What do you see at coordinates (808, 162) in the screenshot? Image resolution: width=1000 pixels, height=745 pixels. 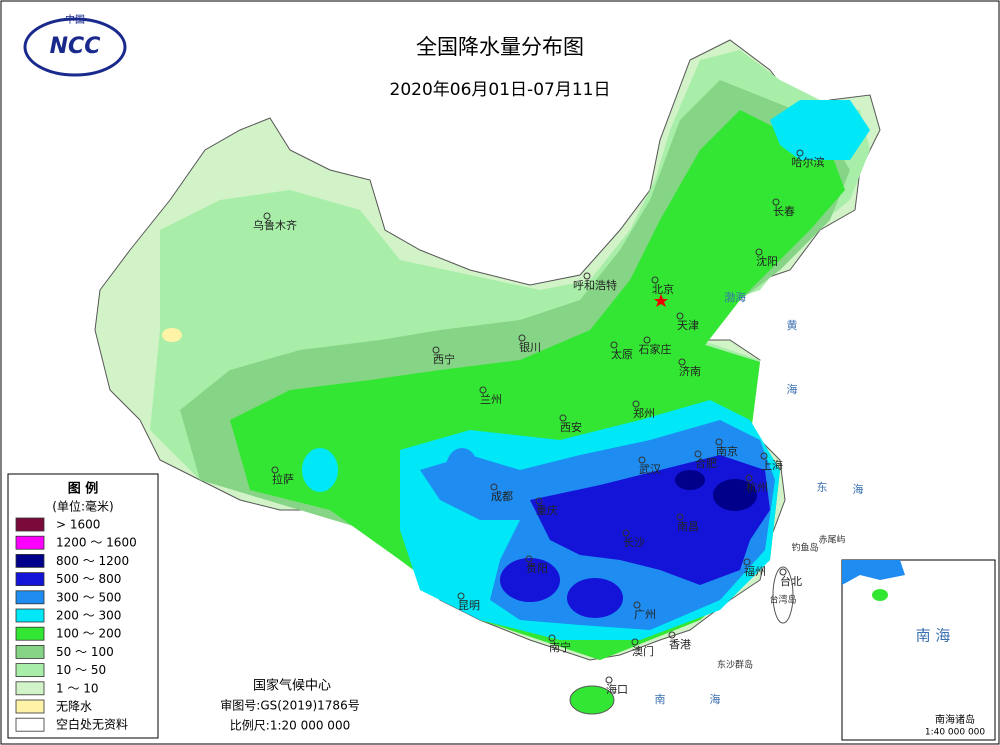 I see `city-label: 哈尔滨` at bounding box center [808, 162].